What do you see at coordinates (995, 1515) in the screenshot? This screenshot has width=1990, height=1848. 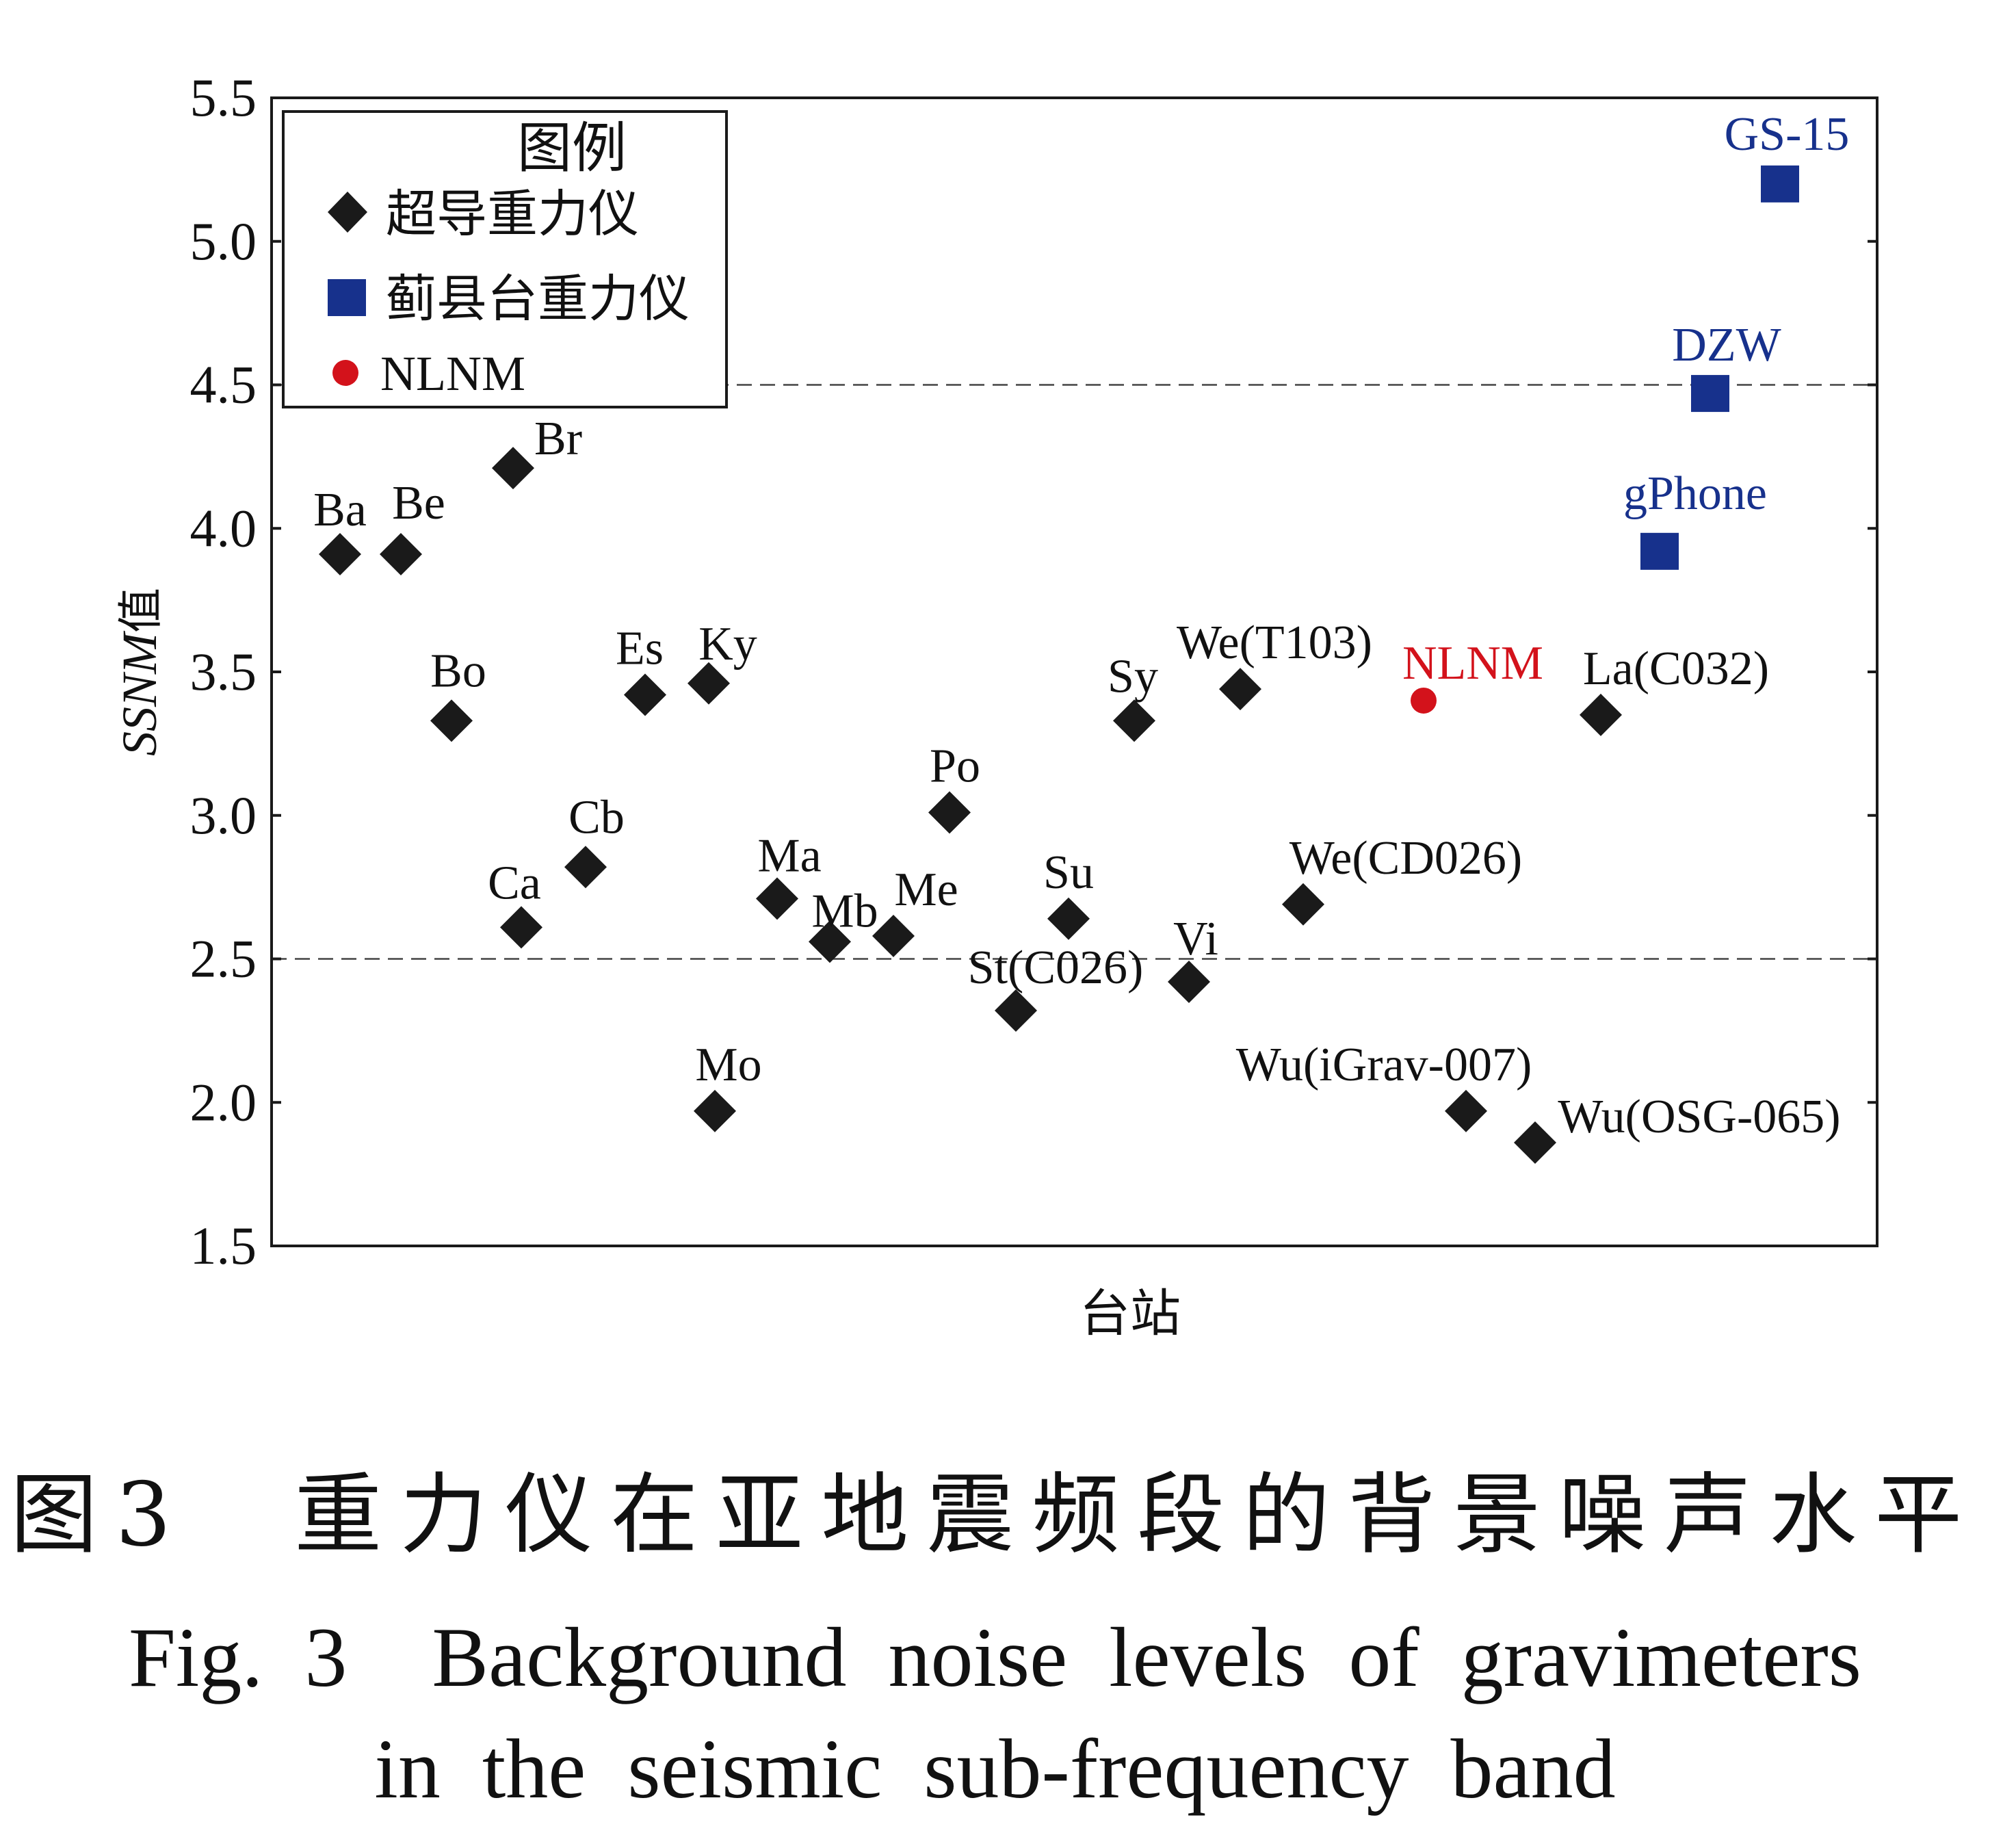 I see `caption-chinese: 图3 重力仪在亚地震频段的背景噪声水平` at bounding box center [995, 1515].